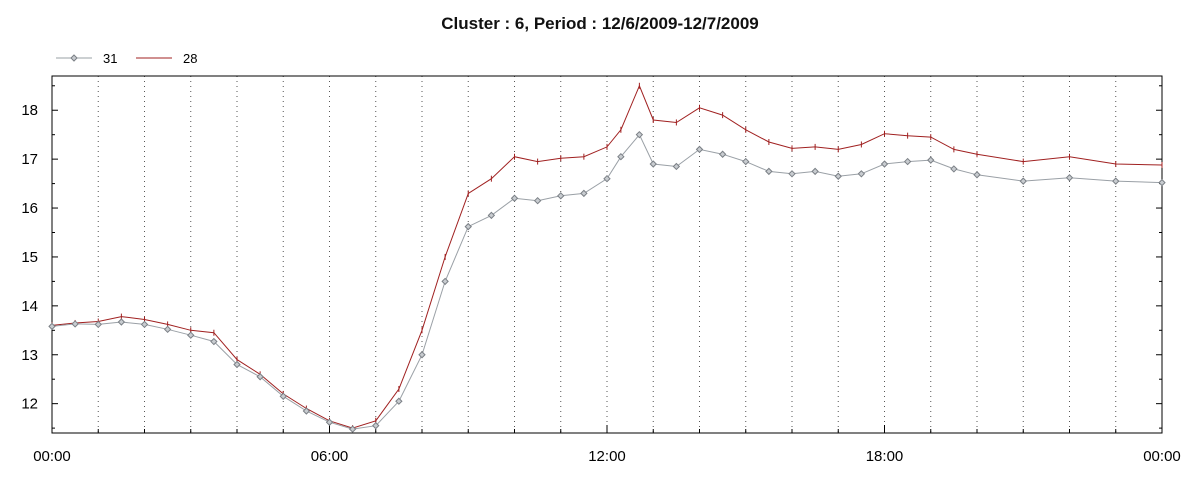  Describe the element at coordinates (29, 355) in the screenshot. I see `y-tick-label: 13` at that location.